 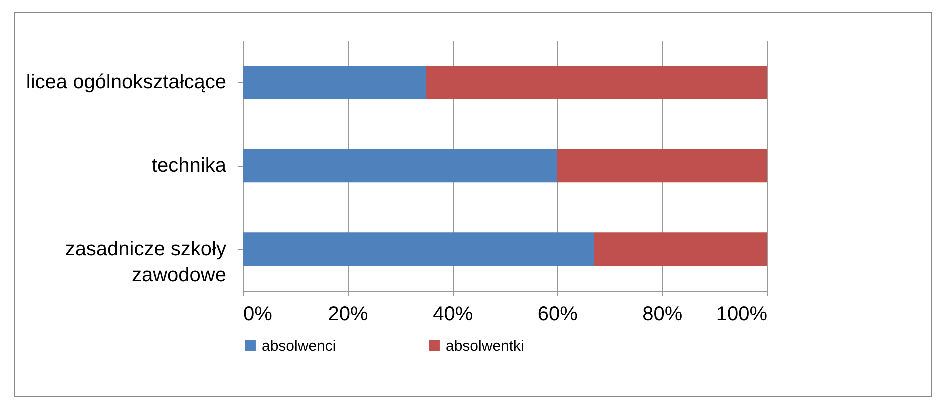 What do you see at coordinates (190, 166) in the screenshot?
I see `y-tick-label: technika` at bounding box center [190, 166].